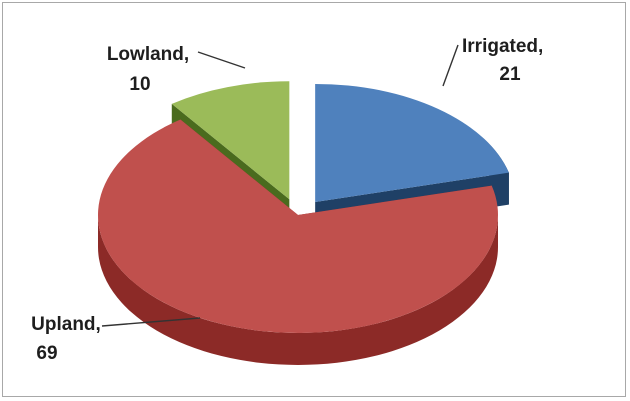 The width and height of the screenshot is (630, 401). What do you see at coordinates (502, 46) in the screenshot?
I see `label-irrigated-name: Irrigated,` at bounding box center [502, 46].